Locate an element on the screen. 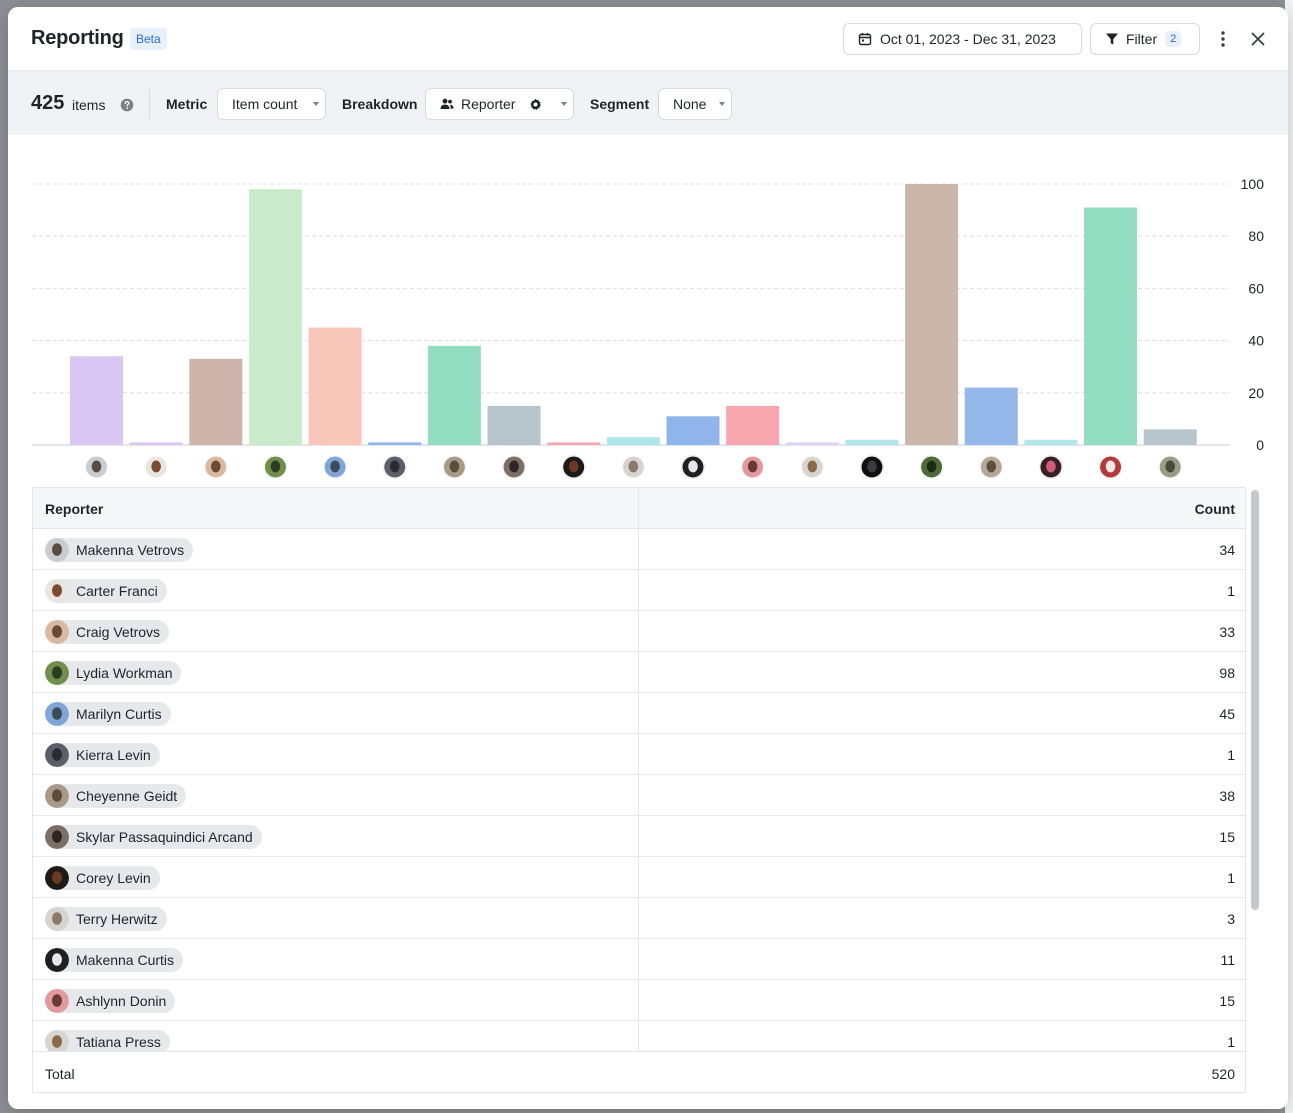  close-button is located at coordinates (1258, 39).